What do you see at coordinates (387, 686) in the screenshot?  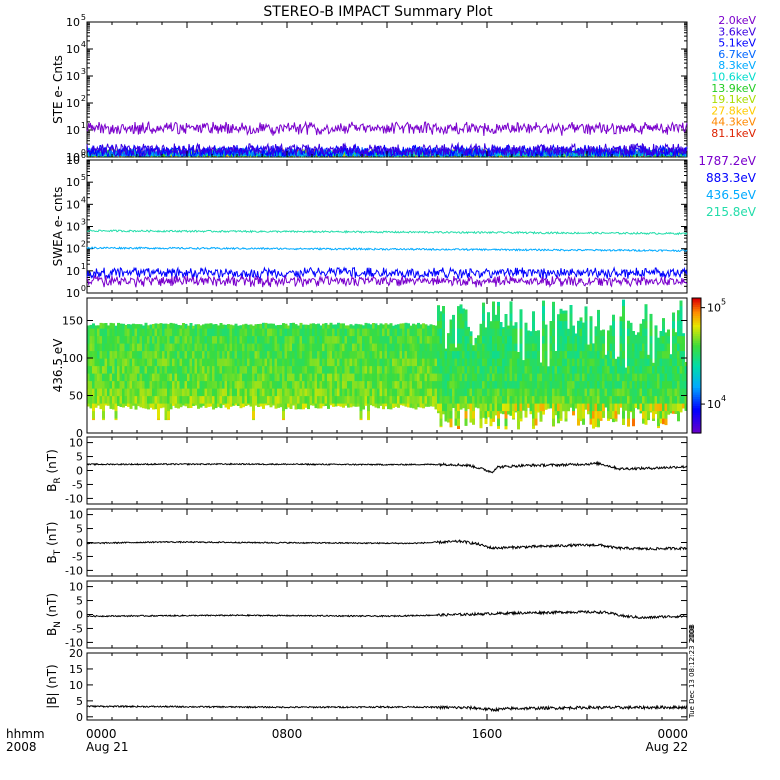 I see `panel-frame-bmag` at bounding box center [387, 686].